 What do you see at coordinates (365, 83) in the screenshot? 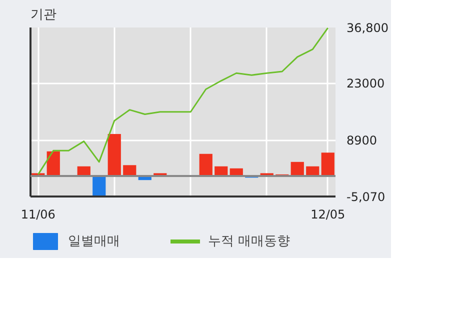
I see `y-tick-label: 23000` at bounding box center [365, 83].